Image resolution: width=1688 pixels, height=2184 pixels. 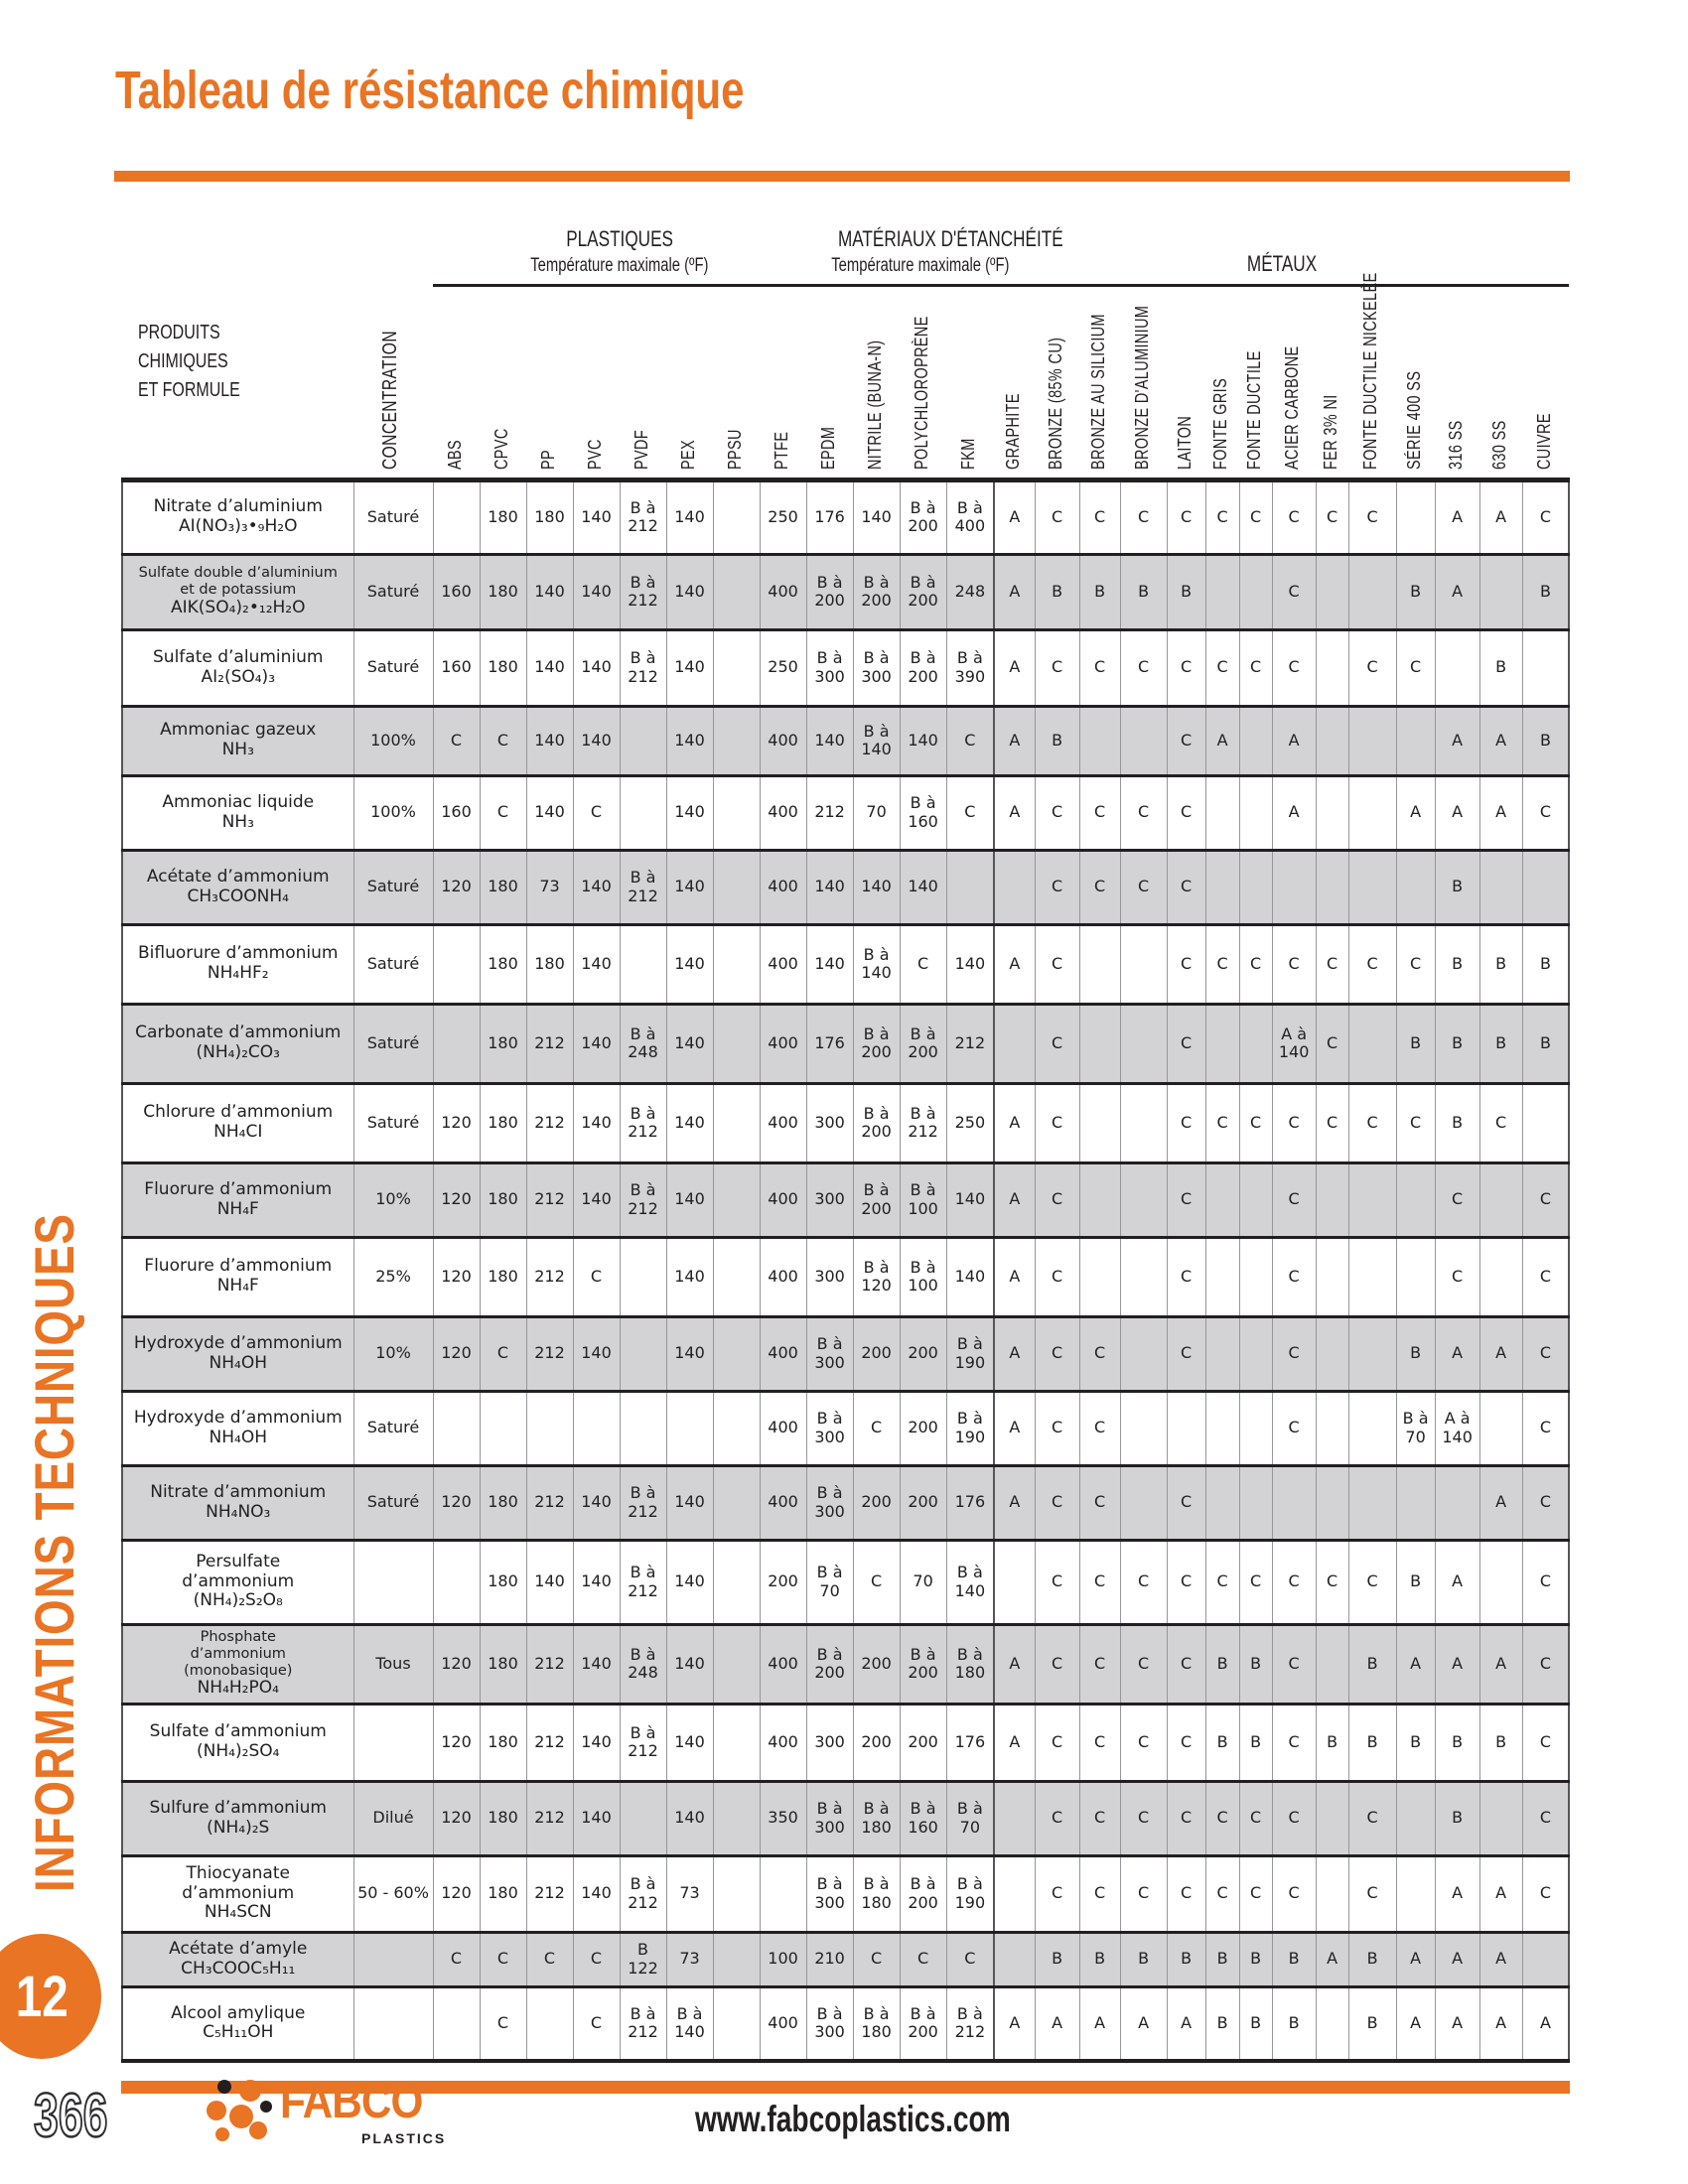 I want to click on concentration-cell, so click(x=392, y=1958).